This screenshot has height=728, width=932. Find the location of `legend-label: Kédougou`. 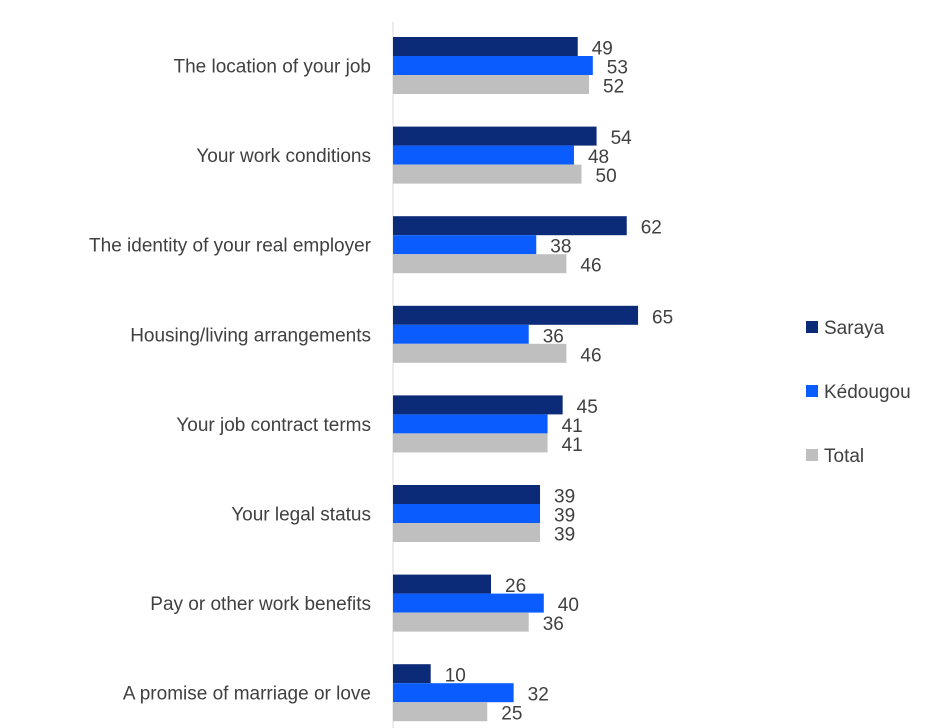

legend-label: Kédougou is located at coordinates (867, 392).